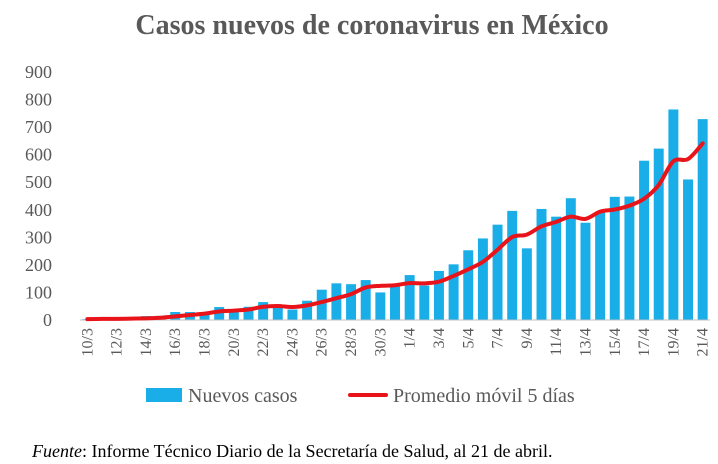  Describe the element at coordinates (164, 395) in the screenshot. I see `legend-swatch-bars` at that location.